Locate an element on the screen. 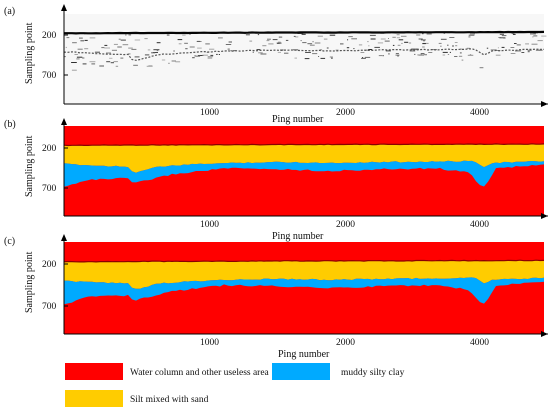 The image size is (550, 413). silt-layer-region is located at coordinates (304, 274).